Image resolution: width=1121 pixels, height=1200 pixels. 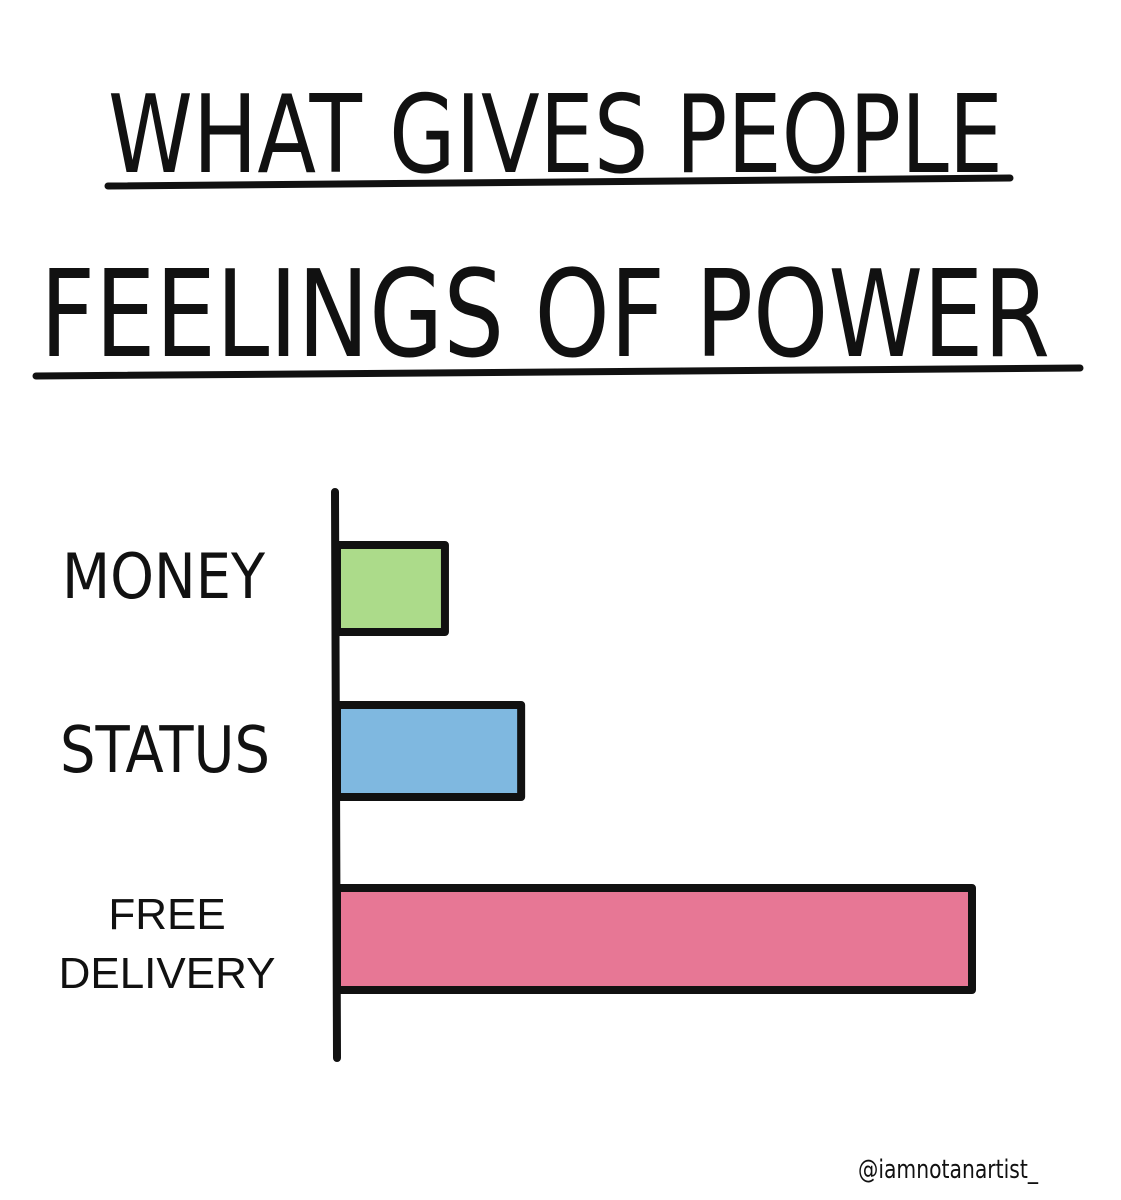 I want to click on bar-status, so click(x=429, y=751).